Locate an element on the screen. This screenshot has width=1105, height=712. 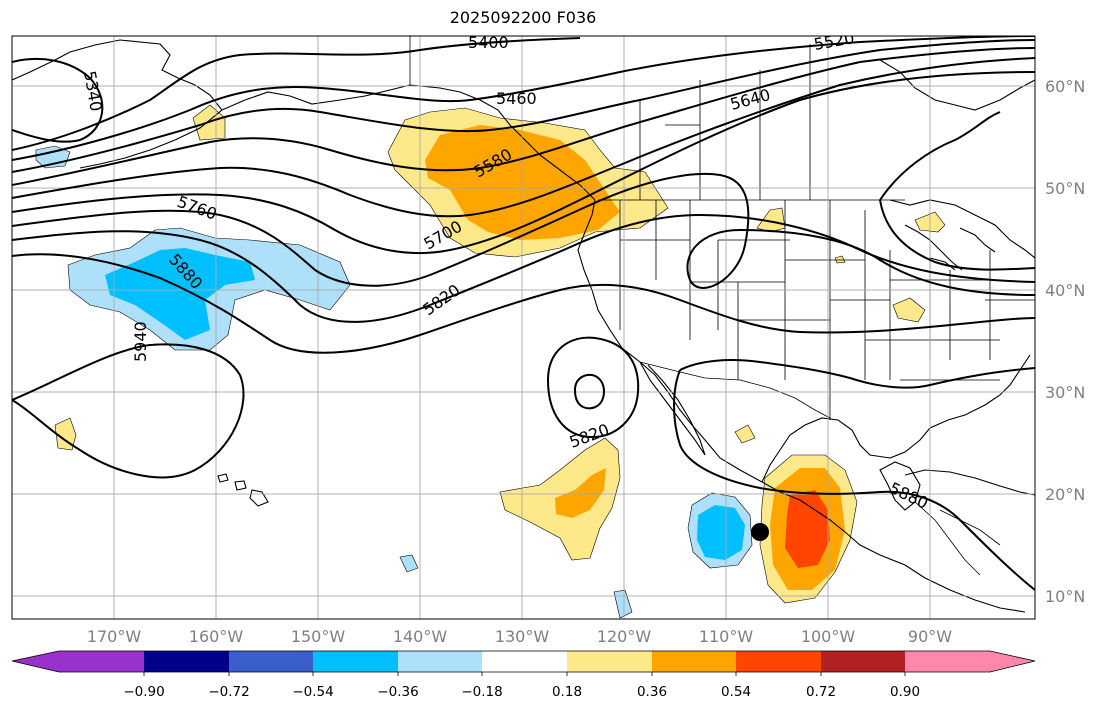
colorbar-tick-label: −0.18 is located at coordinates (481, 692).